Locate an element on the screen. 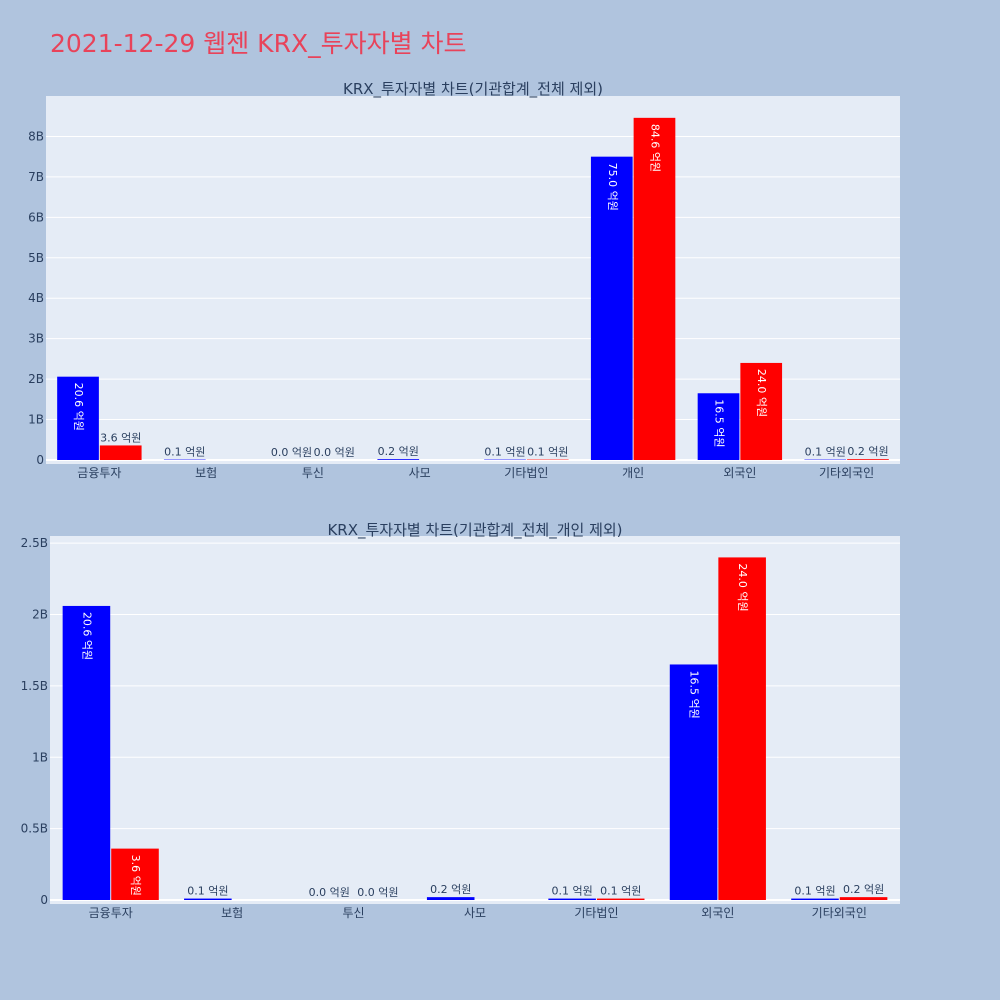 The width and height of the screenshot is (1000, 1000). chart-title: KRX_투자자별 차트(기관합계_전체_개인 제외) is located at coordinates (474, 530).